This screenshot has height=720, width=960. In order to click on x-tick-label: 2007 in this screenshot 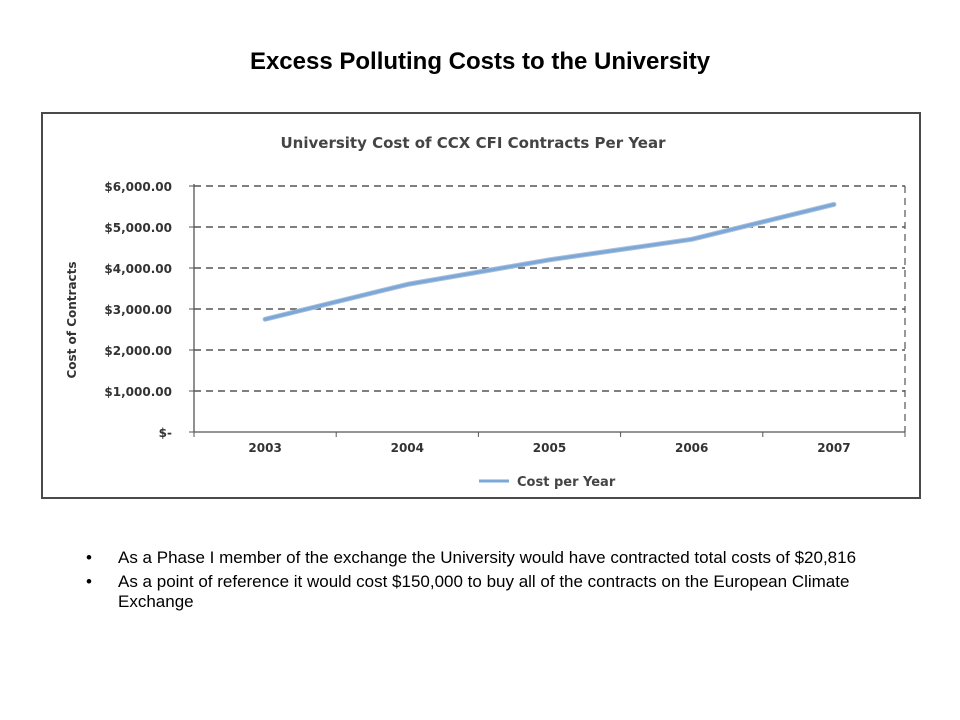, I will do `click(833, 448)`.